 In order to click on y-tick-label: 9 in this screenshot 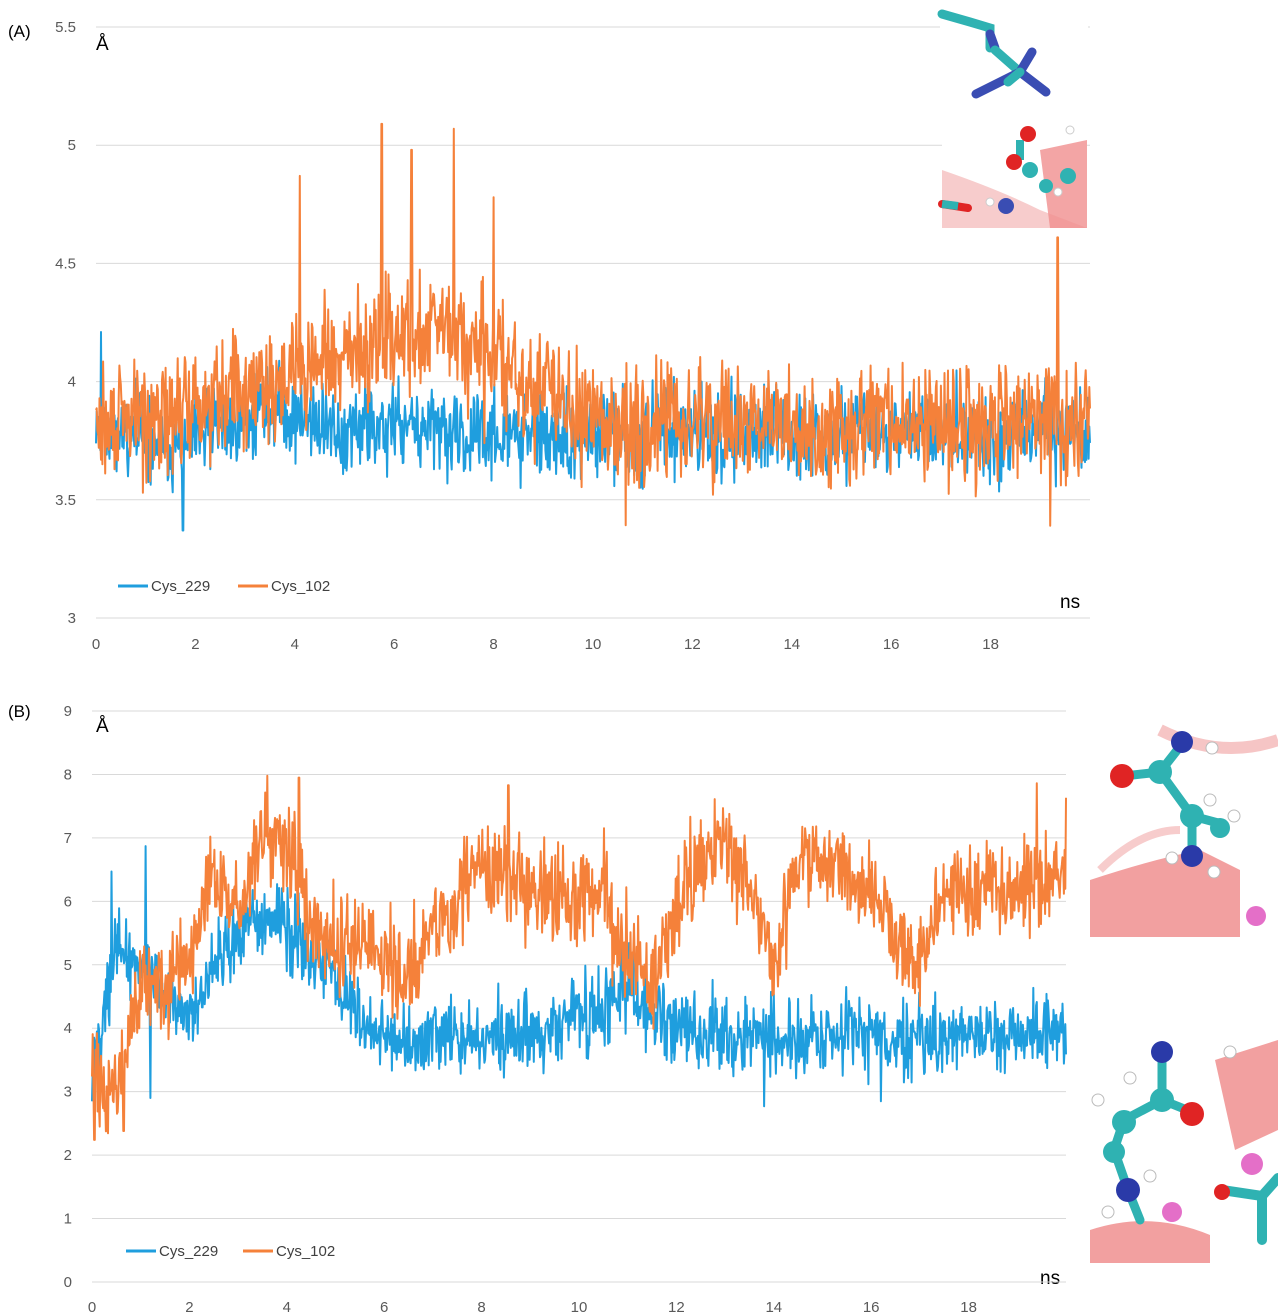, I will do `click(68, 711)`.